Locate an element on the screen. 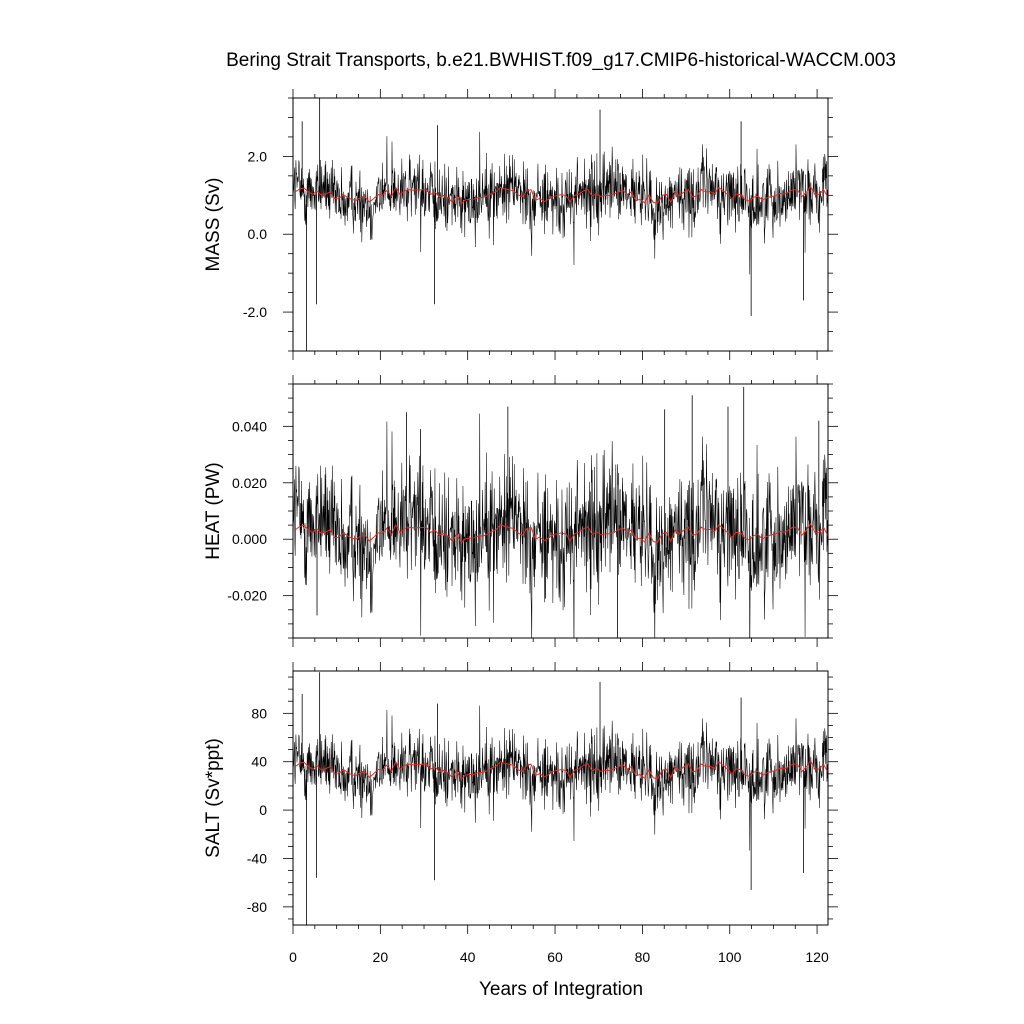 This screenshot has height=1024, width=1024. y-tick-label: 80 is located at coordinates (259, 713).